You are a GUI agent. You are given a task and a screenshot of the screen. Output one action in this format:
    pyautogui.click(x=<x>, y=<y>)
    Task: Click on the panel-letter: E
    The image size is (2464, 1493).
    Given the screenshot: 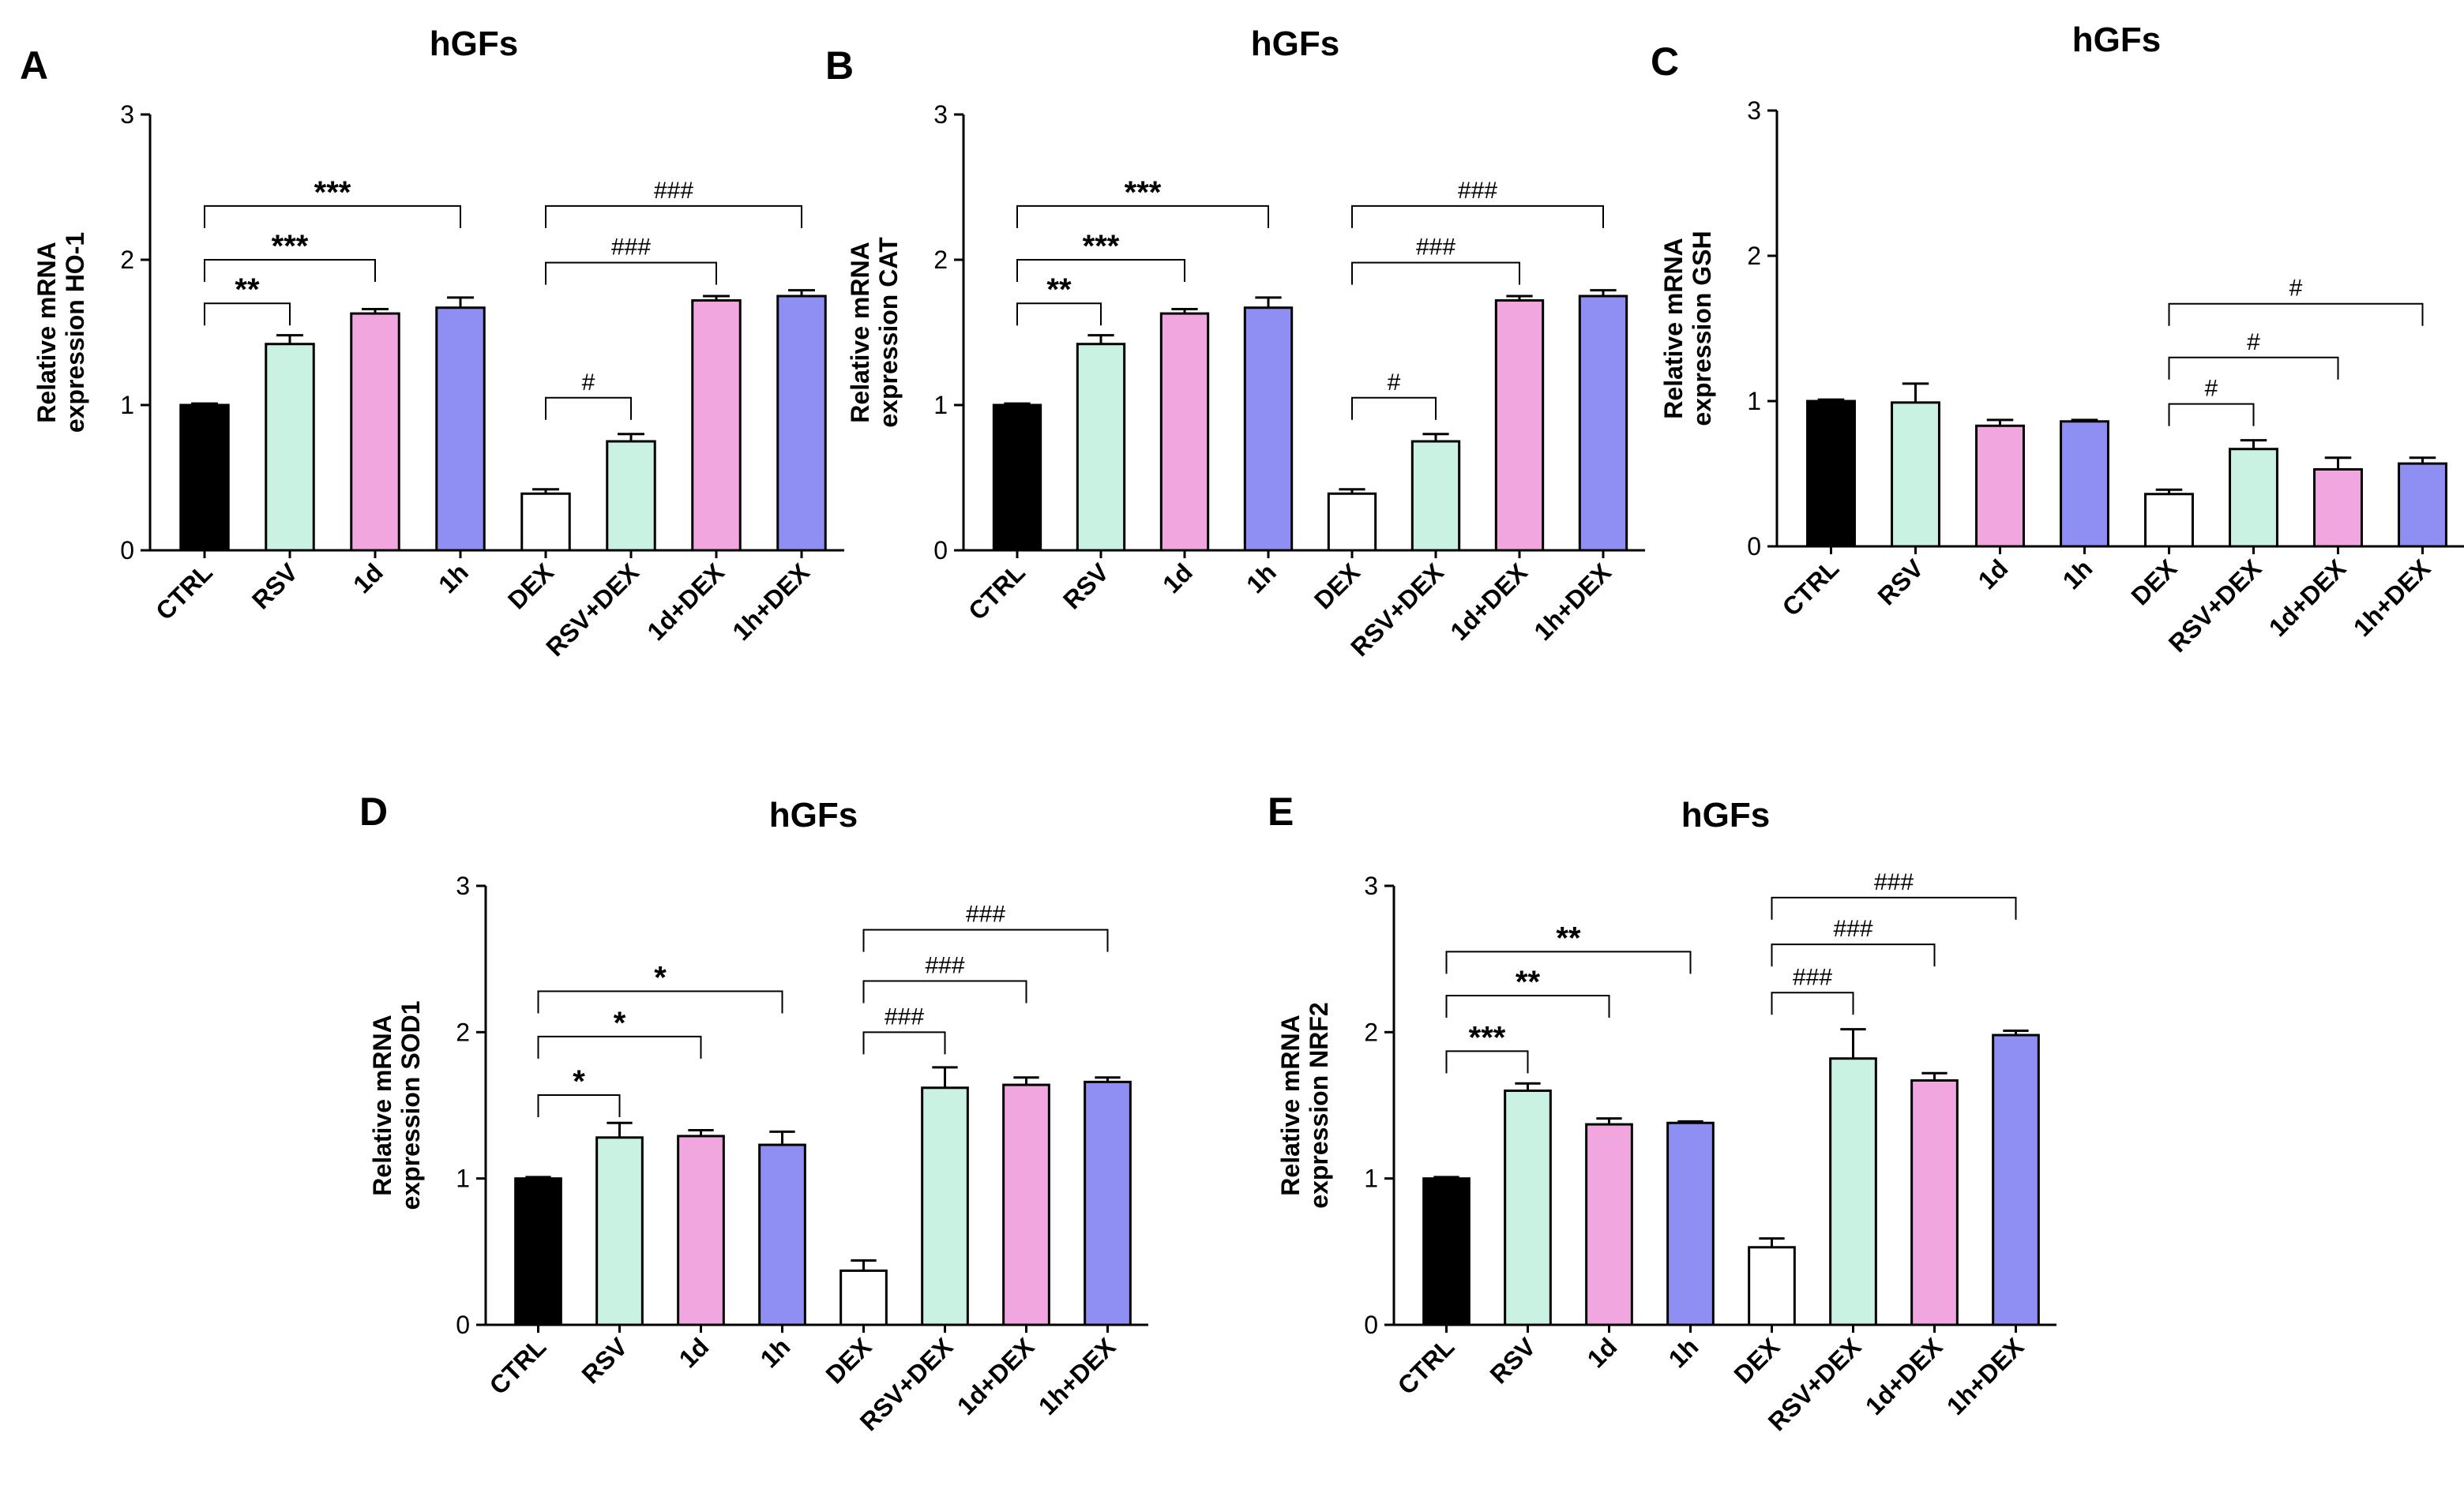 What is the action you would take?
    pyautogui.click(x=1281, y=812)
    